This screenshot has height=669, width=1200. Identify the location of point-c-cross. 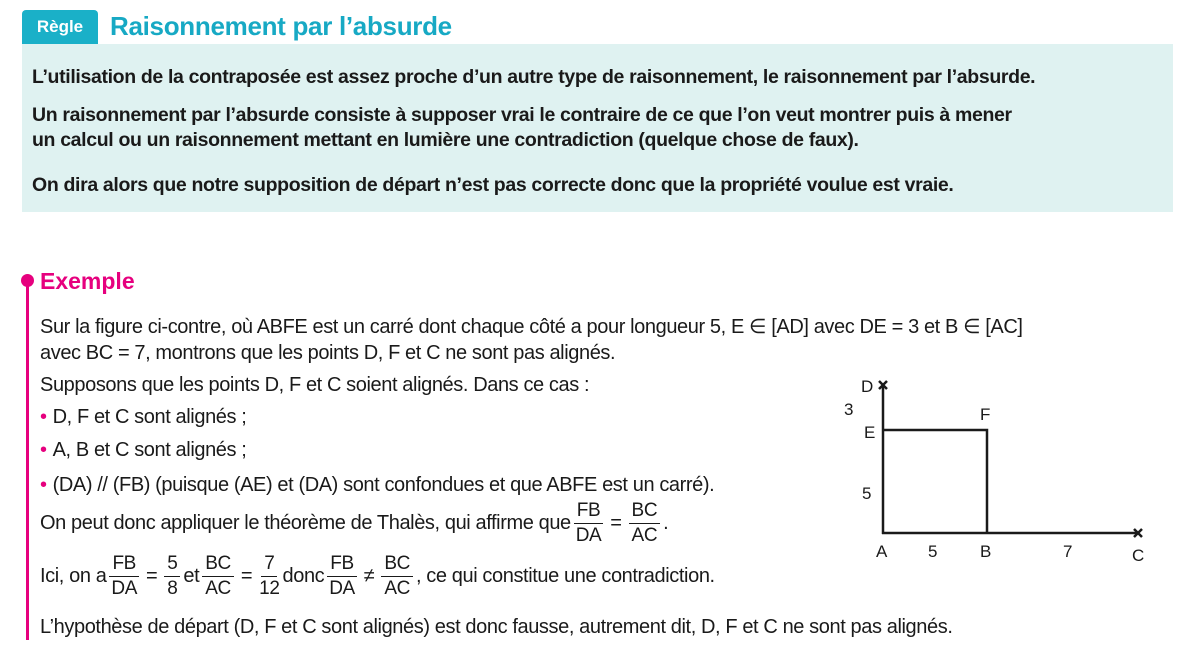
(1138, 533).